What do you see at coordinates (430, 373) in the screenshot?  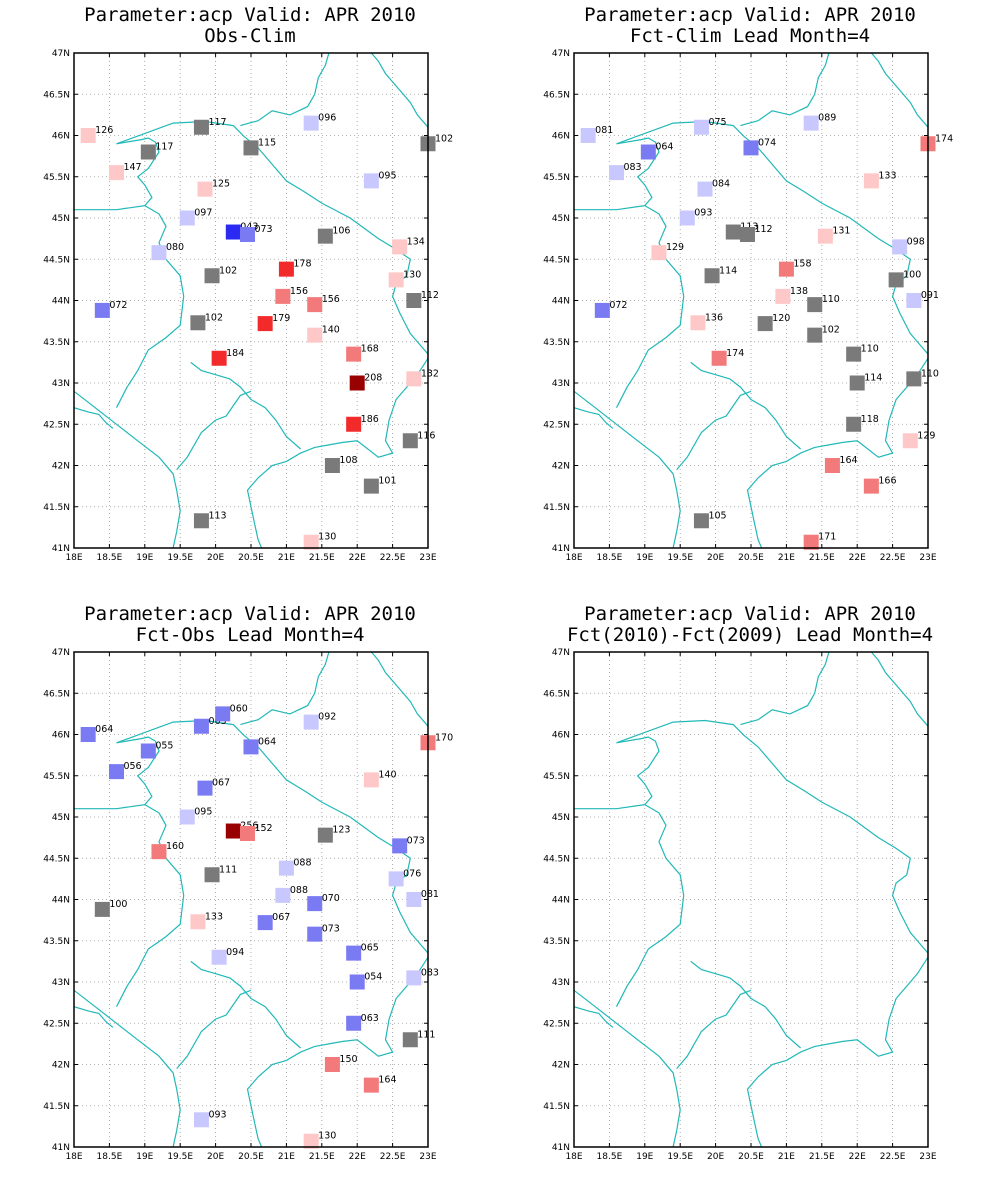 I see `station-value-label: 132` at bounding box center [430, 373].